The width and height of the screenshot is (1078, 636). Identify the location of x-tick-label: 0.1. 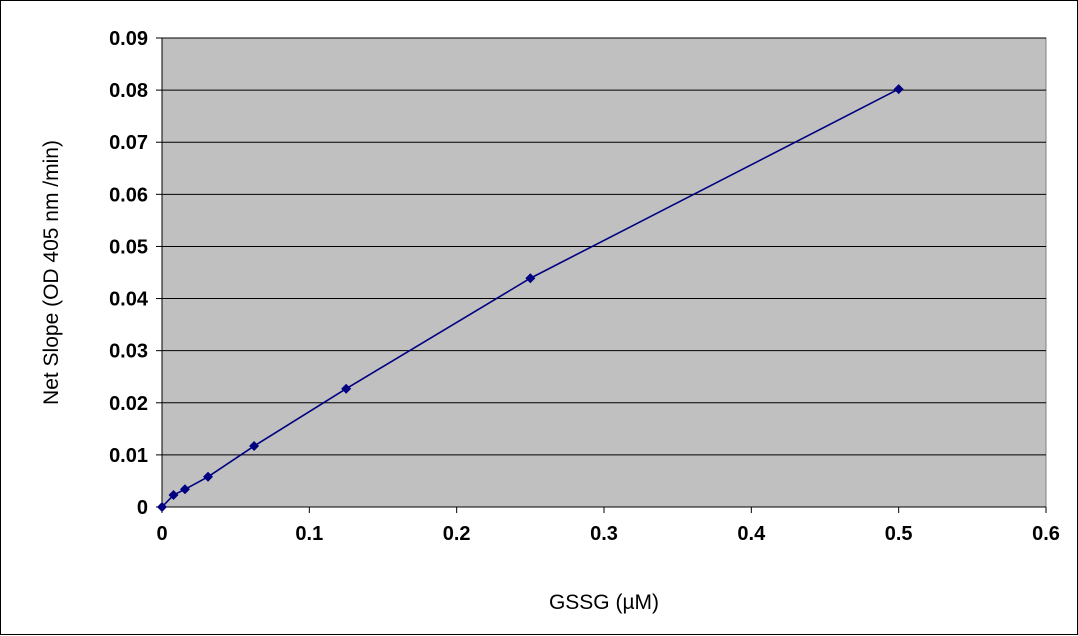
(309, 534).